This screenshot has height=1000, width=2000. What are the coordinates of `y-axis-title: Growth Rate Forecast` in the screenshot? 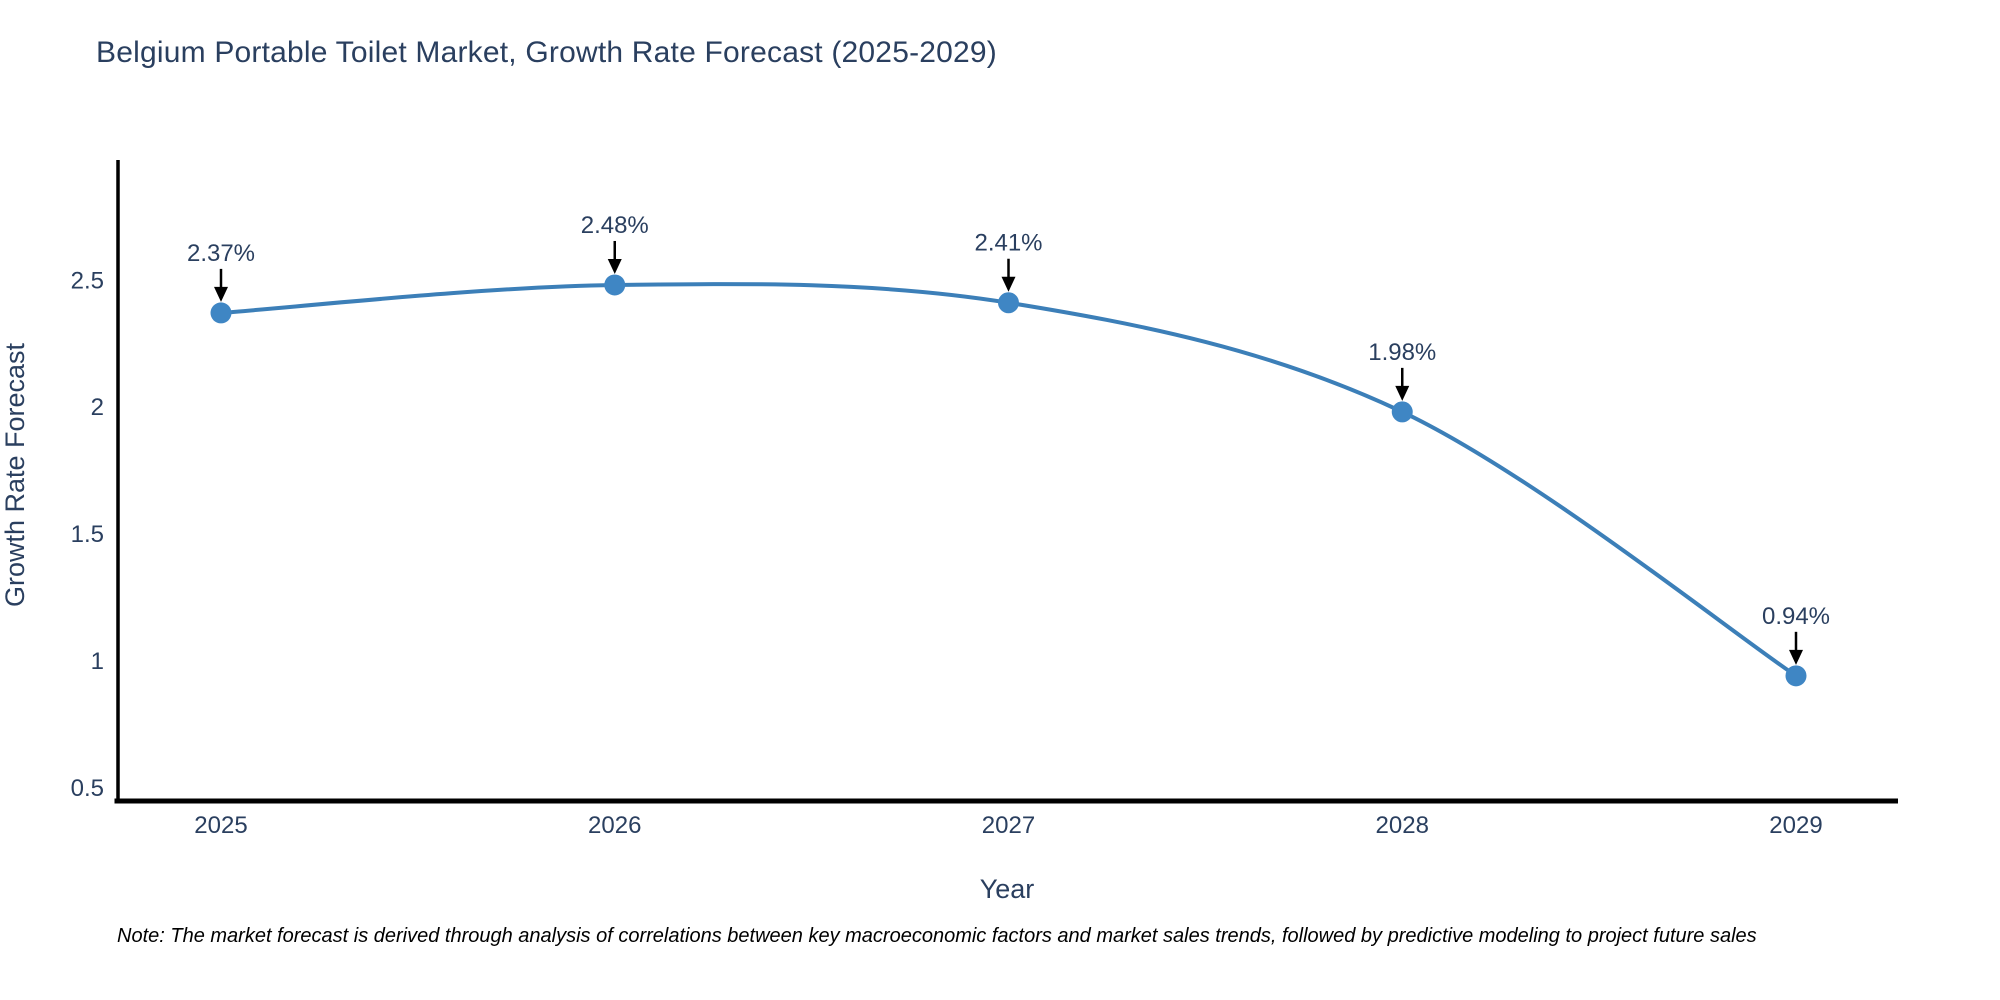 It's located at (15, 474).